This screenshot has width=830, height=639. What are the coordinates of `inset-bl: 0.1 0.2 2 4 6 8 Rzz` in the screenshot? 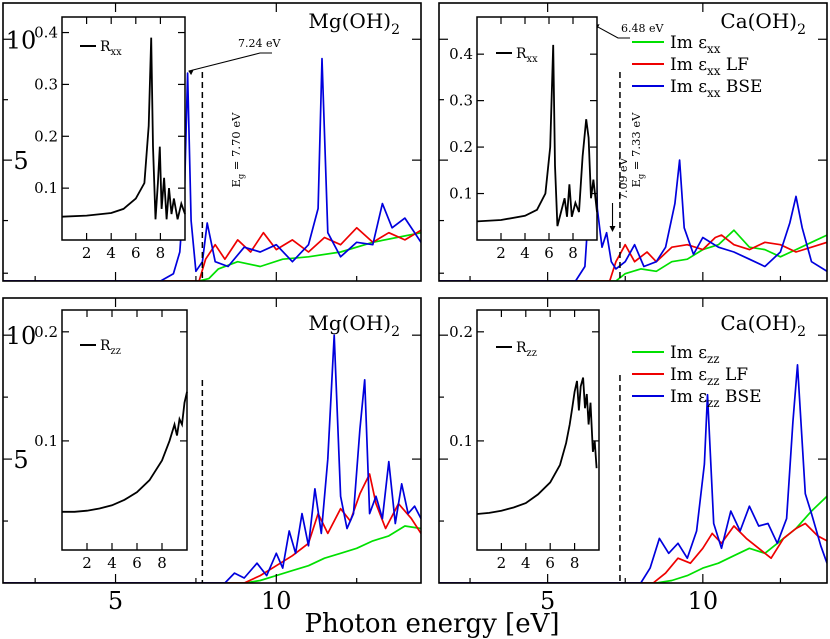 It's located at (111, 440).